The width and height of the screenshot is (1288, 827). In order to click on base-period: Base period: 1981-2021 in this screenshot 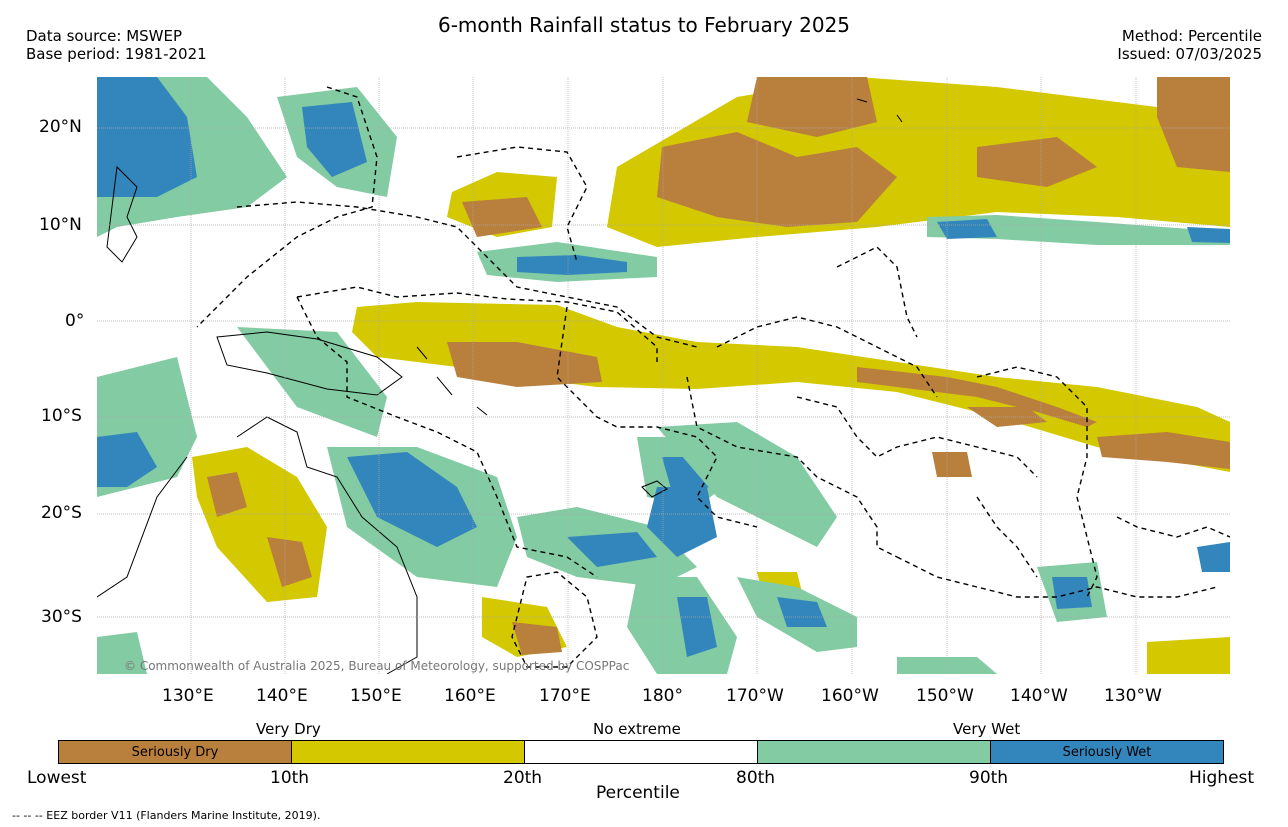, I will do `click(116, 54)`.